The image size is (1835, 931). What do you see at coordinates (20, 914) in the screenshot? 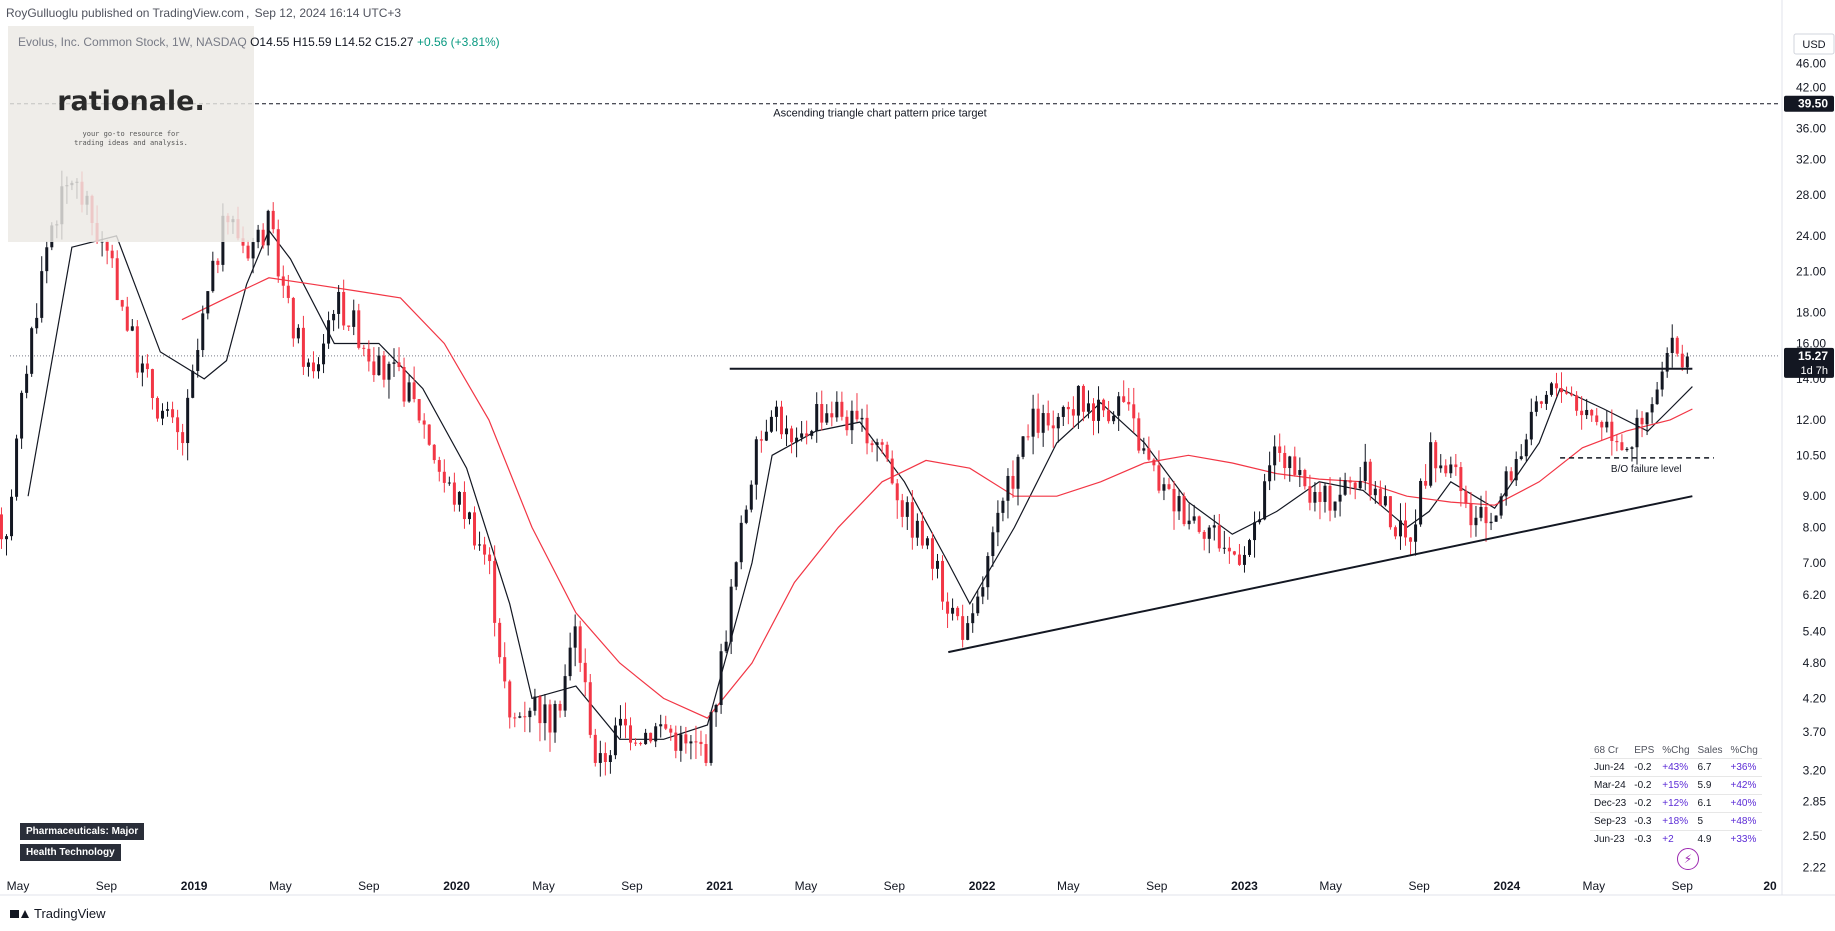
I see `tradingview-logo-icon` at bounding box center [20, 914].